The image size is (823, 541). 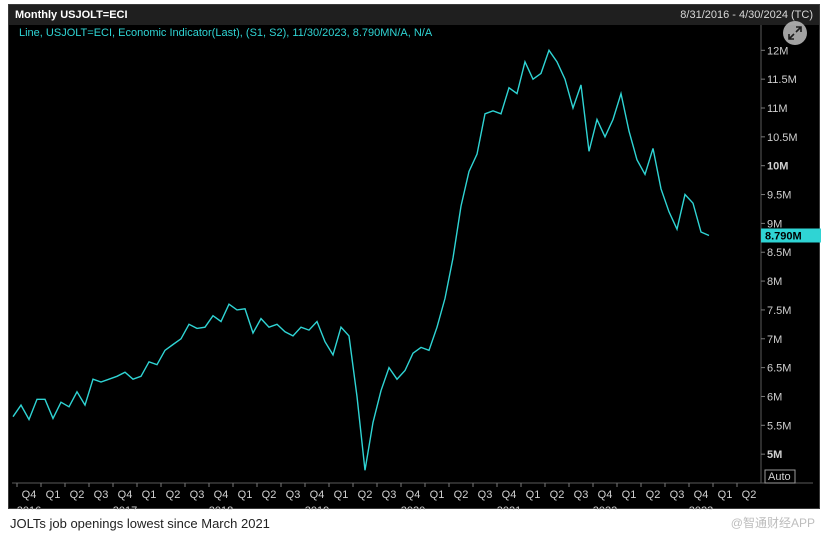 I want to click on y-tick-label: 11M, so click(x=777, y=109).